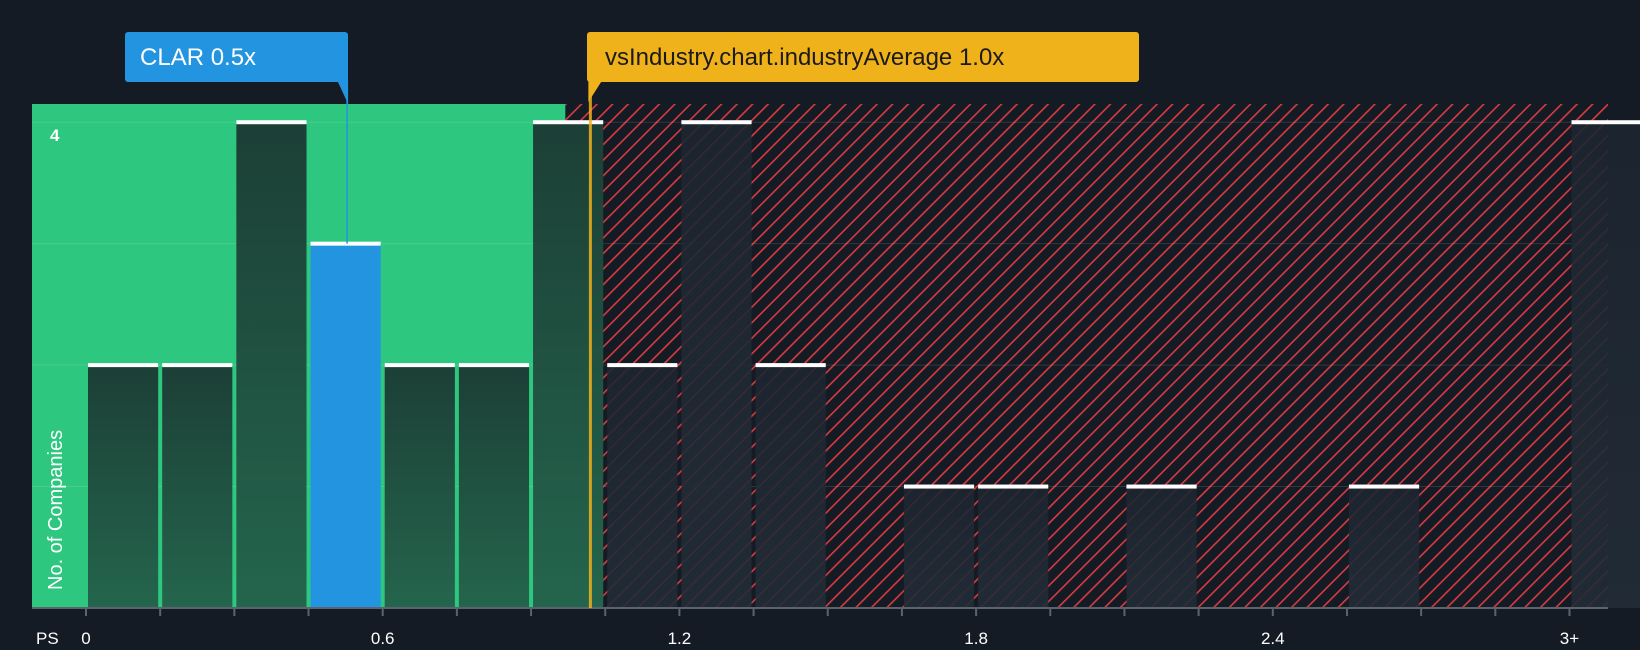  I want to click on industry-callout-box, so click(863, 57).